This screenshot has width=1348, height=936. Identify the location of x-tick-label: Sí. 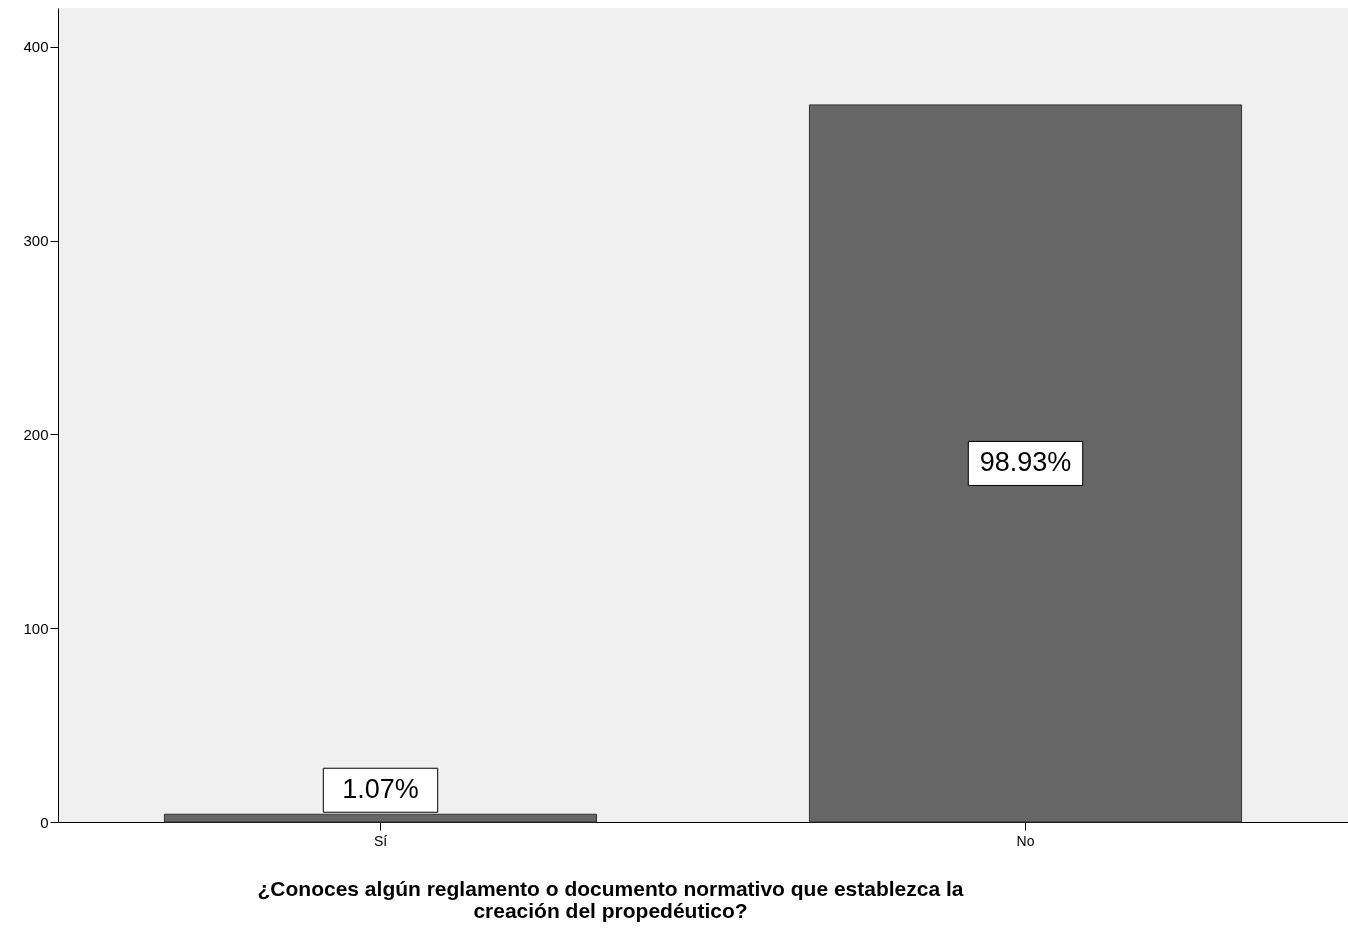
(380, 840).